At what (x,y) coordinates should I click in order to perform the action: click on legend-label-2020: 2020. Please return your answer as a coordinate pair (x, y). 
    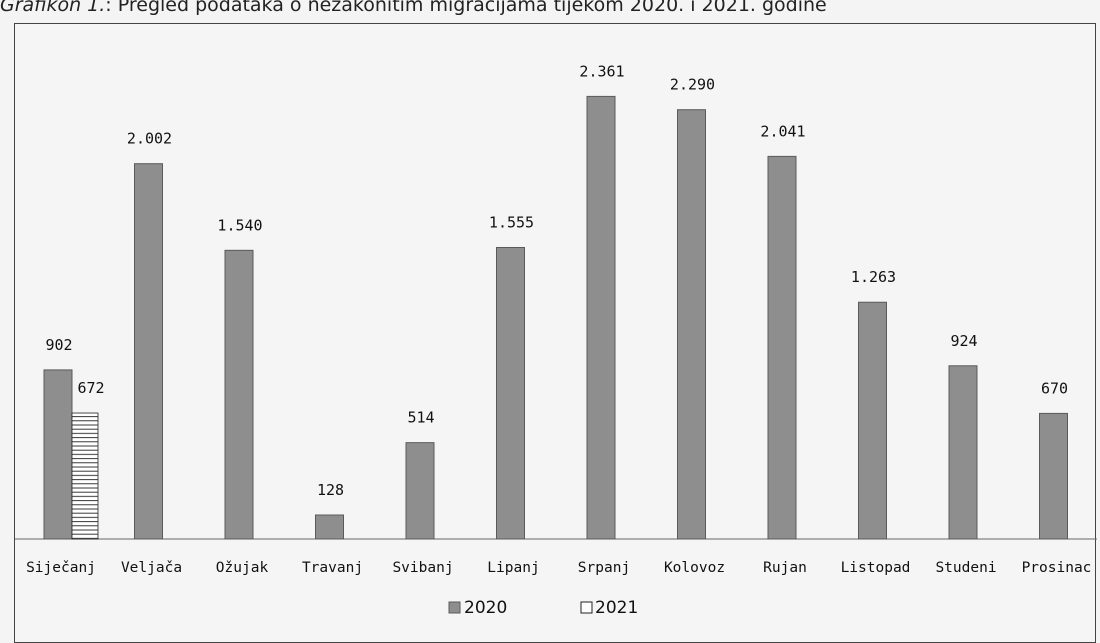
    Looking at the image, I should click on (485, 608).